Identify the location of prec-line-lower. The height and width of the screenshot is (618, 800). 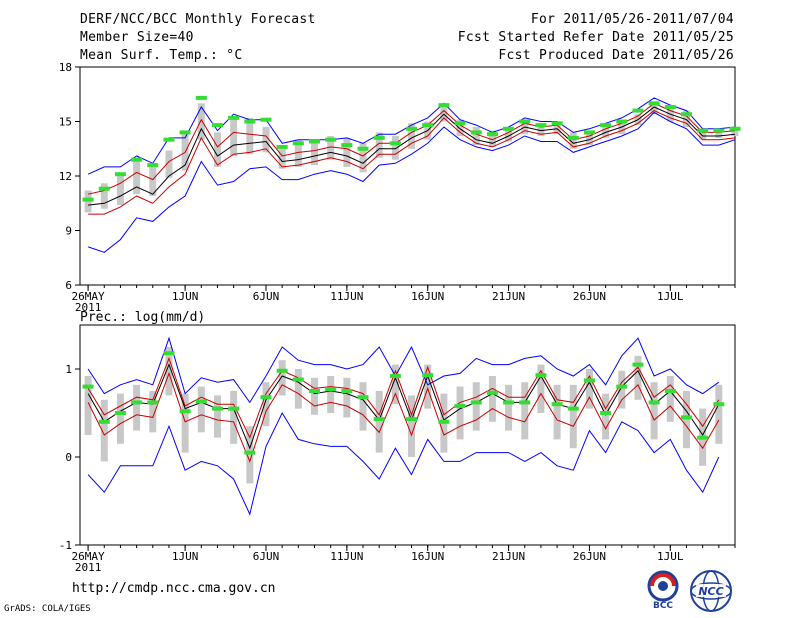
(403, 417).